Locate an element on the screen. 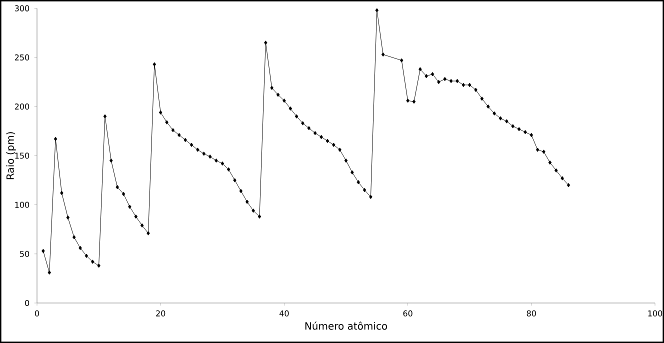 This screenshot has height=343, width=664. y-tick-label: 150 is located at coordinates (22, 155).